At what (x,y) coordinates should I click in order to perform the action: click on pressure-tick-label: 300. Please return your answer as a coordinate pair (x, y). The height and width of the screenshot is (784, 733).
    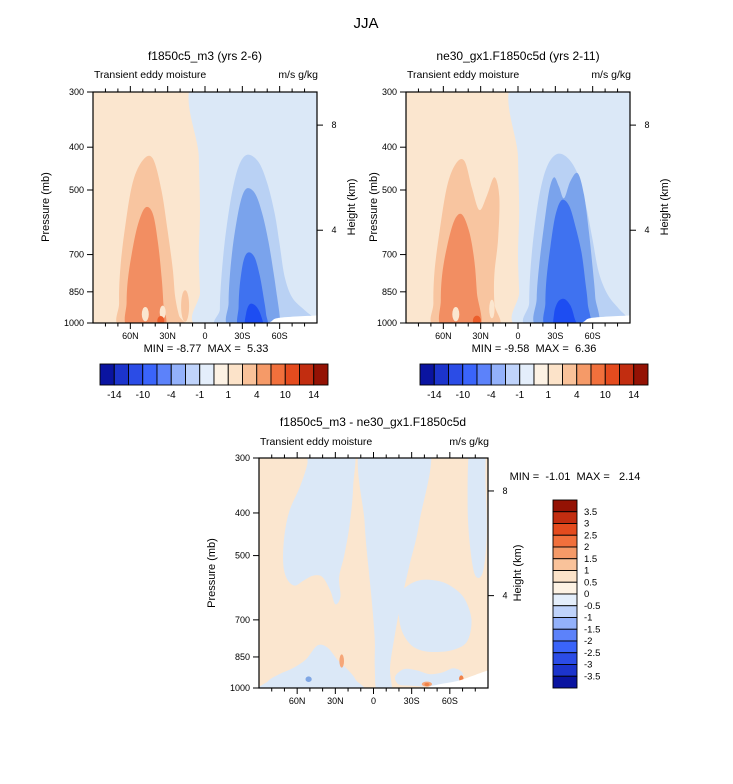
    Looking at the image, I should click on (242, 458).